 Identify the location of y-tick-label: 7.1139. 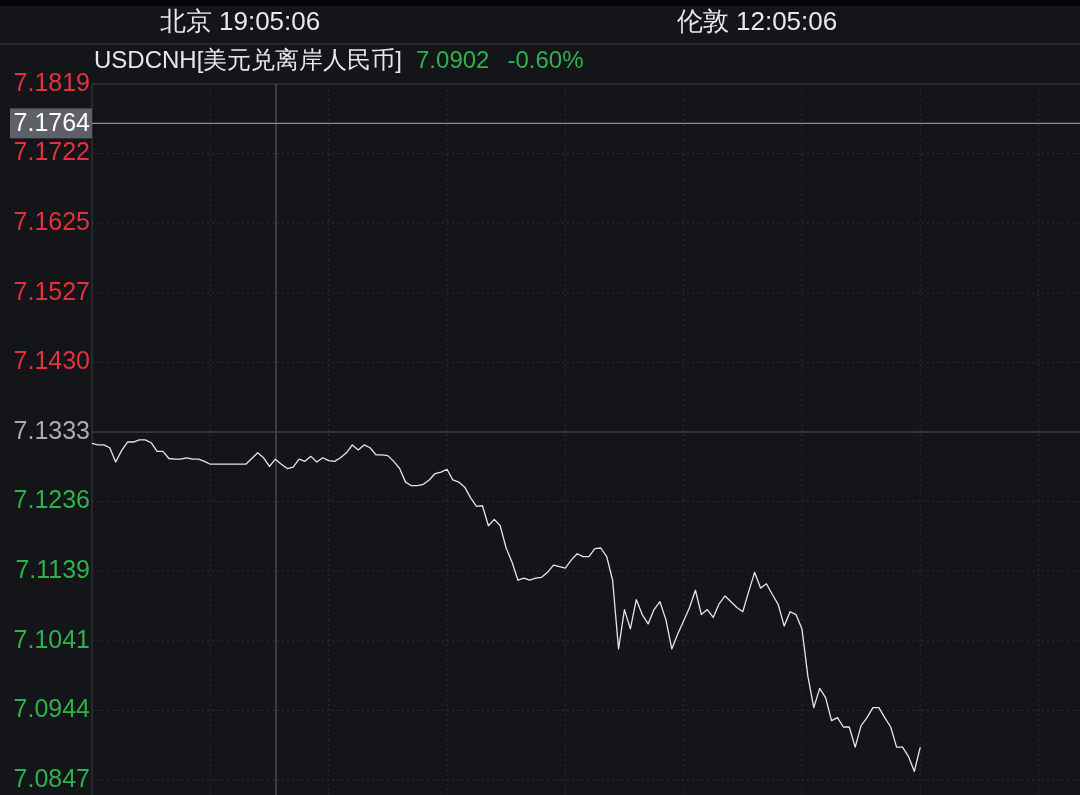
(52, 568).